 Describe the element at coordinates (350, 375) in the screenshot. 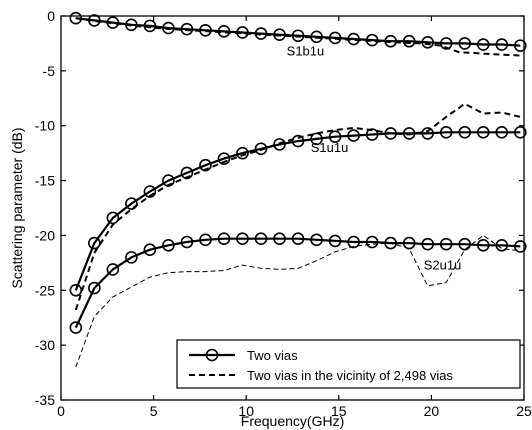

I see `legend-label-vicinity: Two vias in the vicinity of 2,498 vias` at that location.